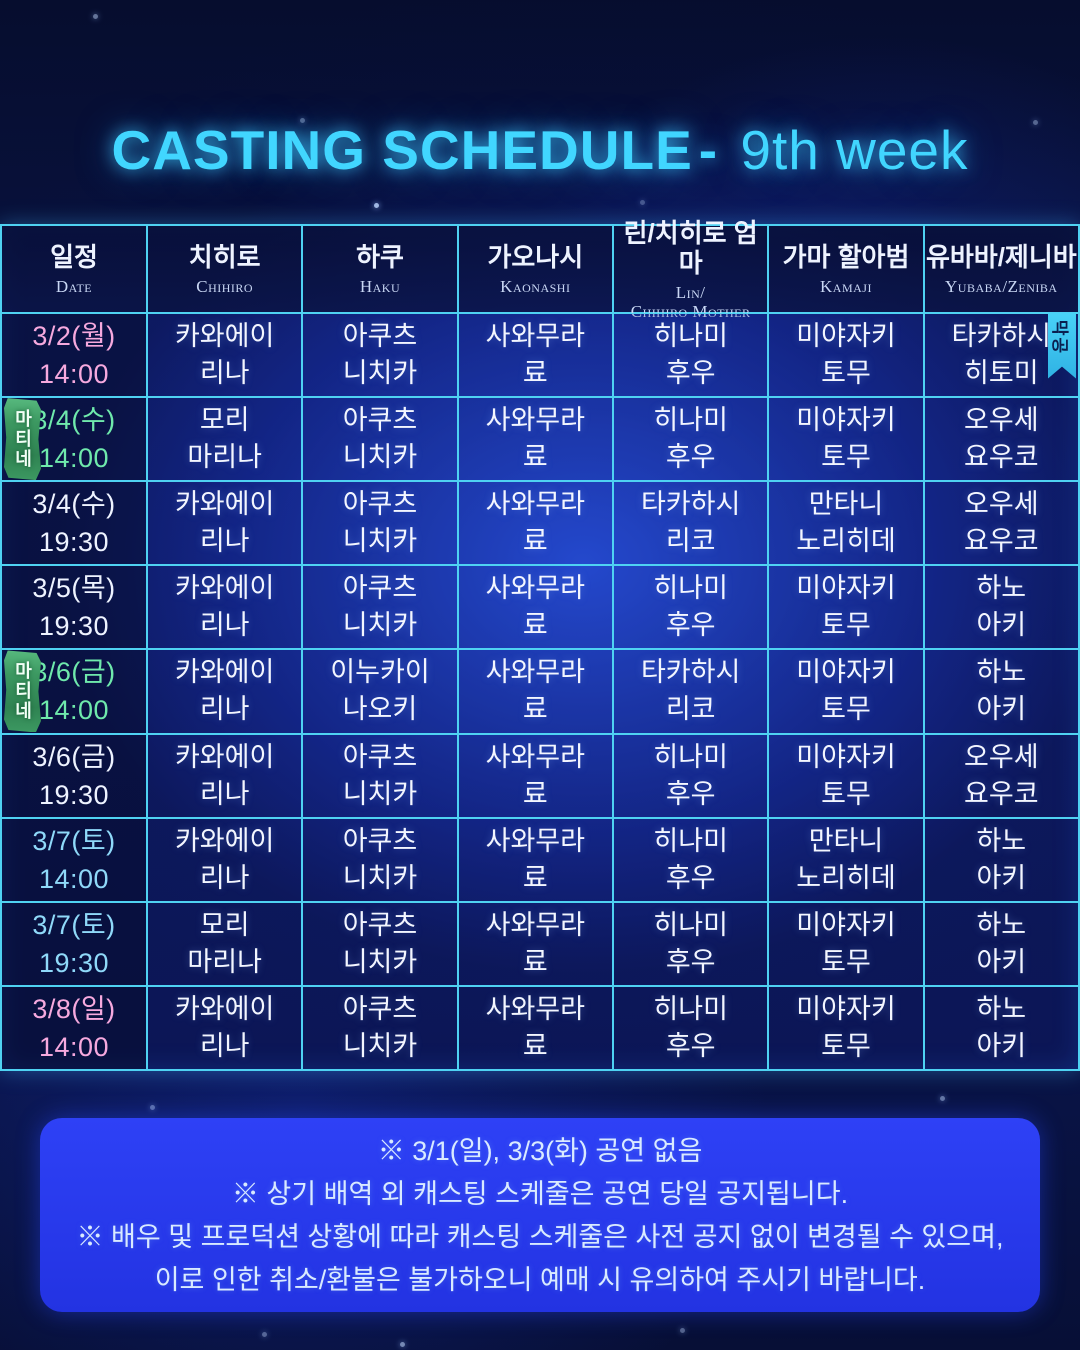  Describe the element at coordinates (1001, 257) in the screenshot. I see `header-korean: 유바바/제니바` at that location.